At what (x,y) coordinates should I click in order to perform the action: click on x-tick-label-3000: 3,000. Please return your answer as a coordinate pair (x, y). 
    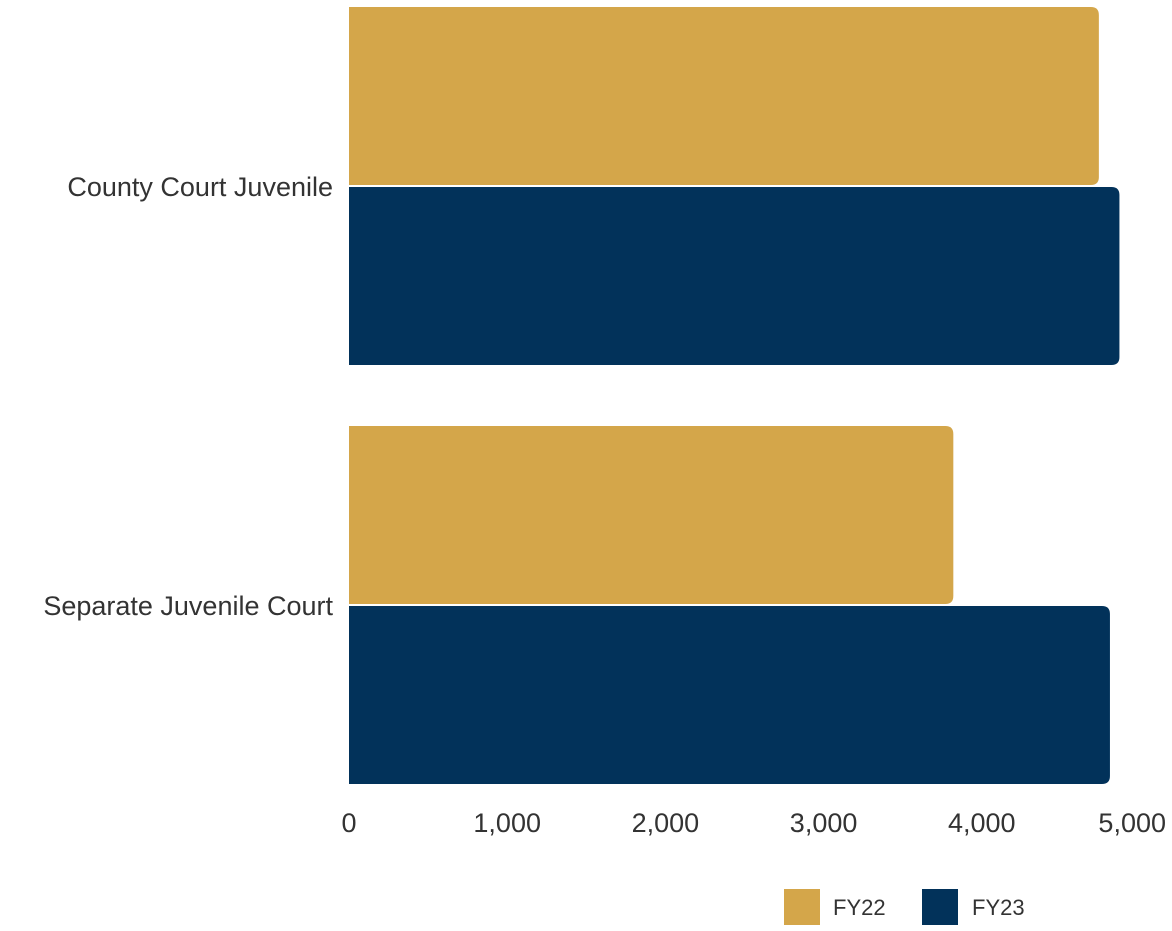
    Looking at the image, I should click on (824, 823).